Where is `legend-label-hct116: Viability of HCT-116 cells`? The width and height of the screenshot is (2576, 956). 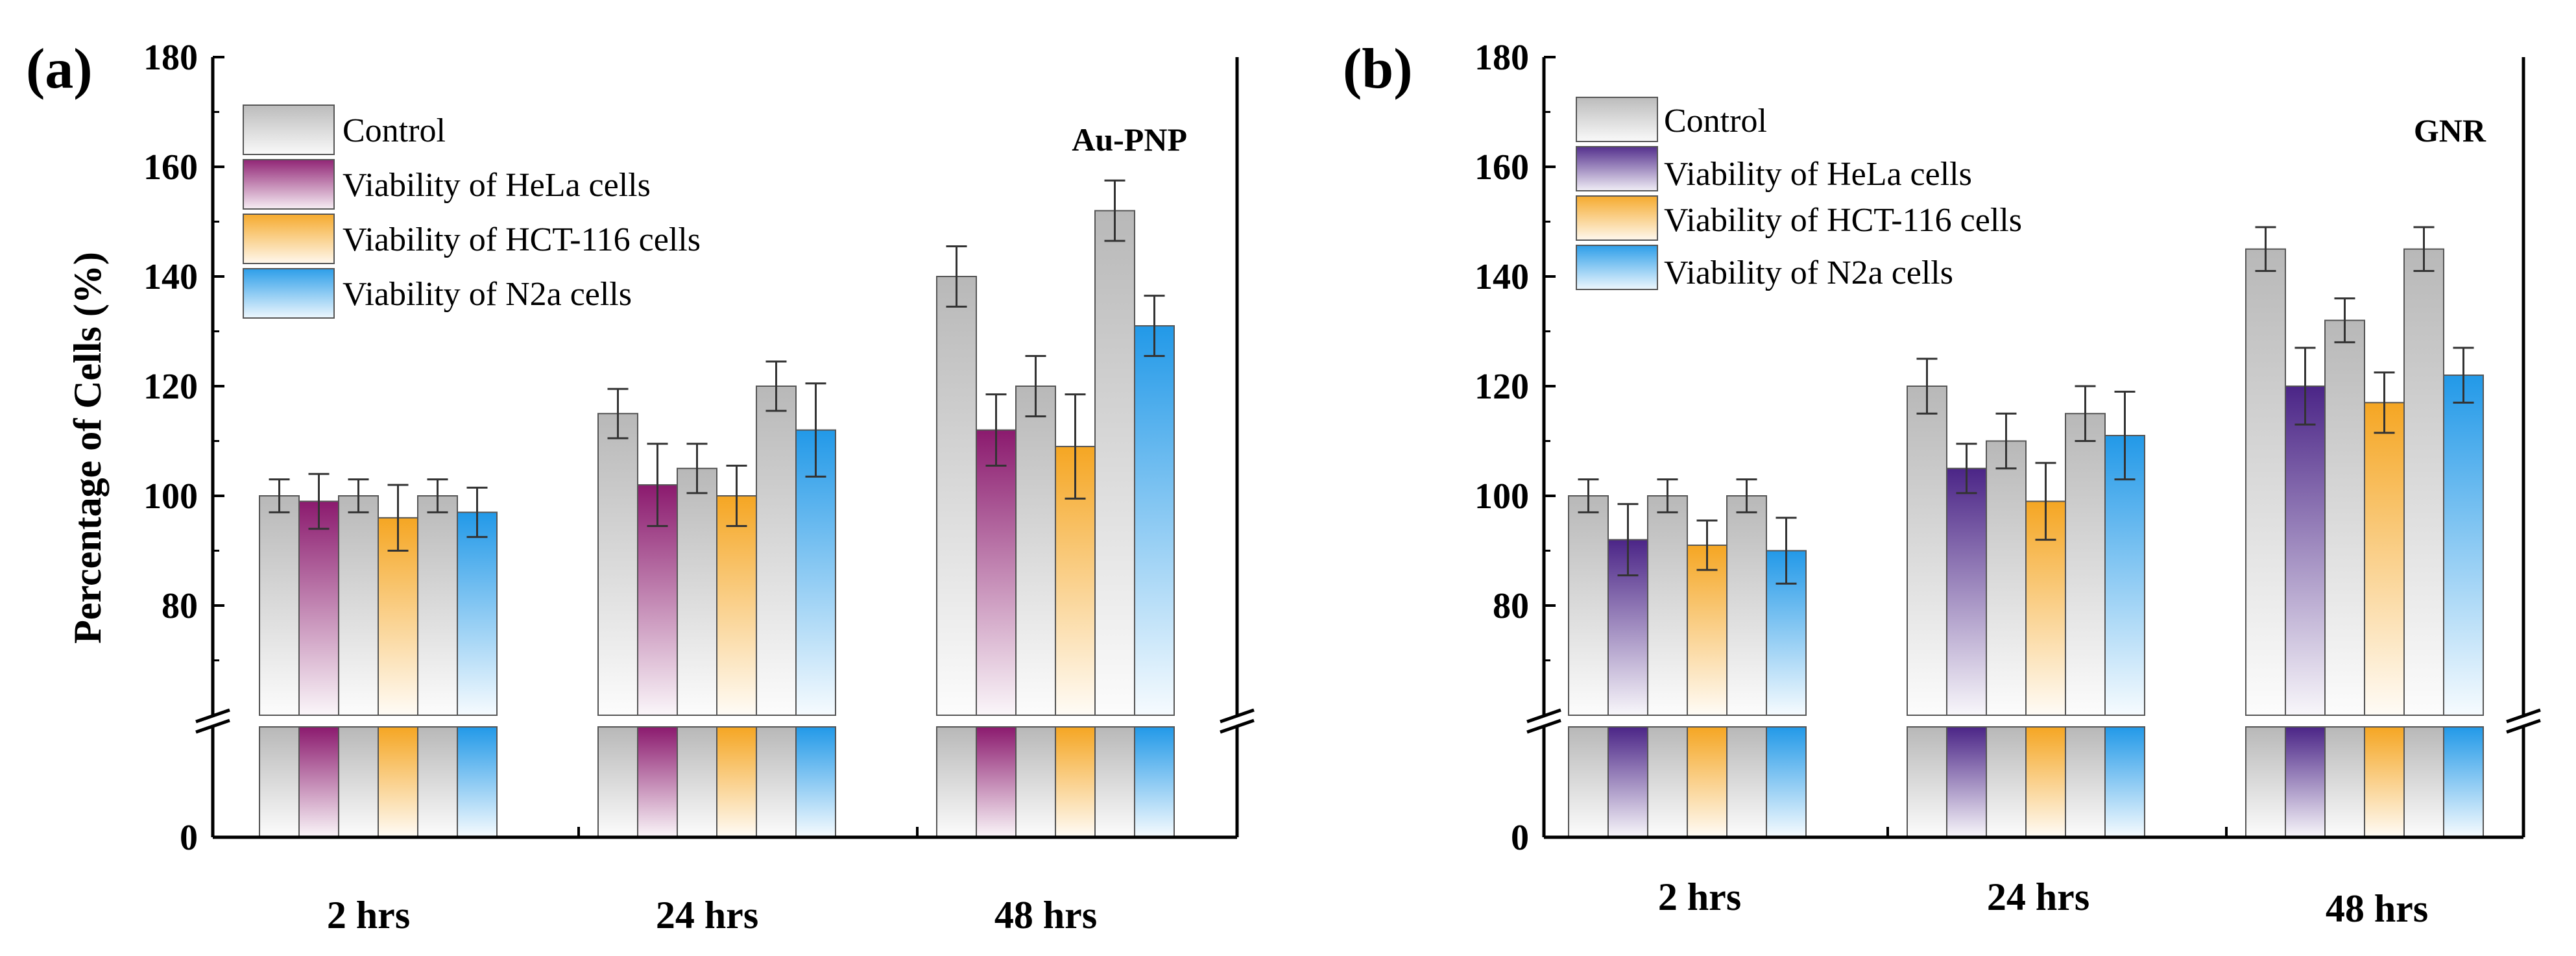
legend-label-hct116: Viability of HCT-116 cells is located at coordinates (522, 239).